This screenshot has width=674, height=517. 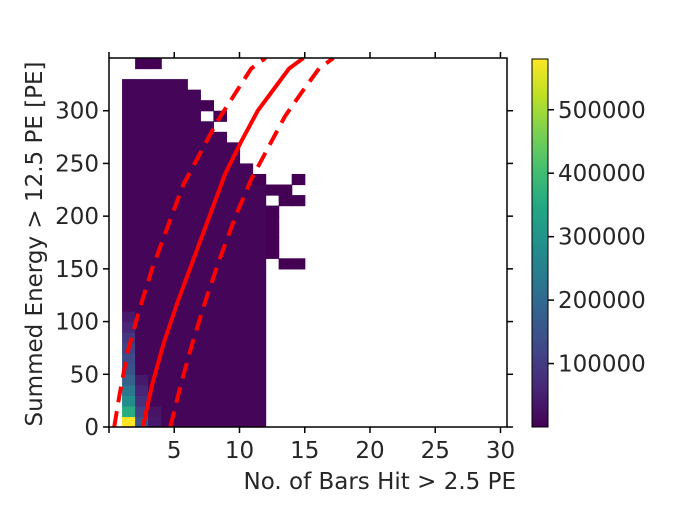 I want to click on x-tick-label: 15, so click(x=304, y=451).